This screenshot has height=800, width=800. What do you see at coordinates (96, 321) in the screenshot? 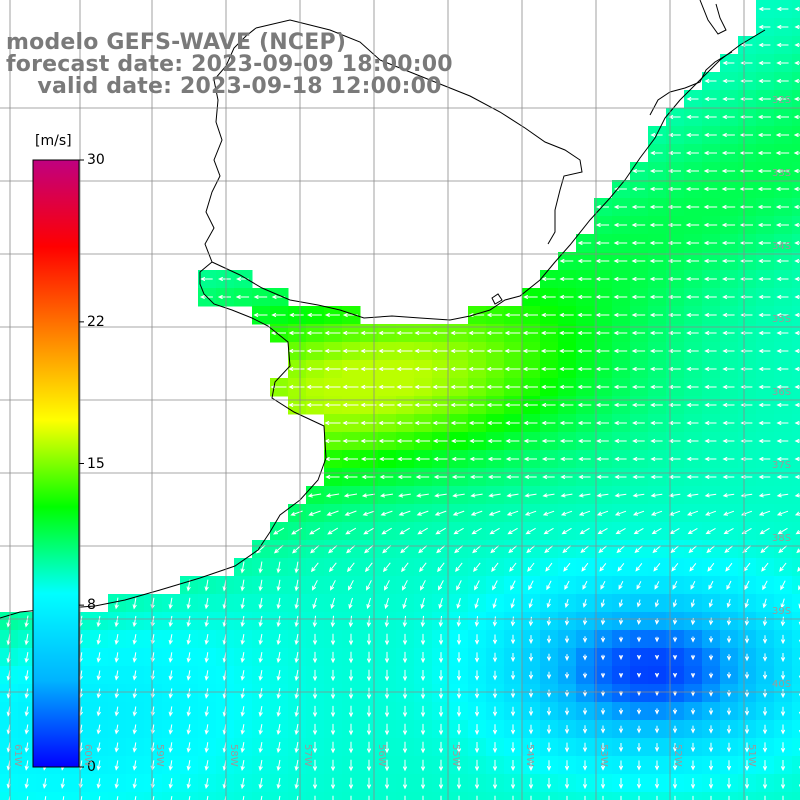
I see `colorbar-tick-label: 22` at bounding box center [96, 321].